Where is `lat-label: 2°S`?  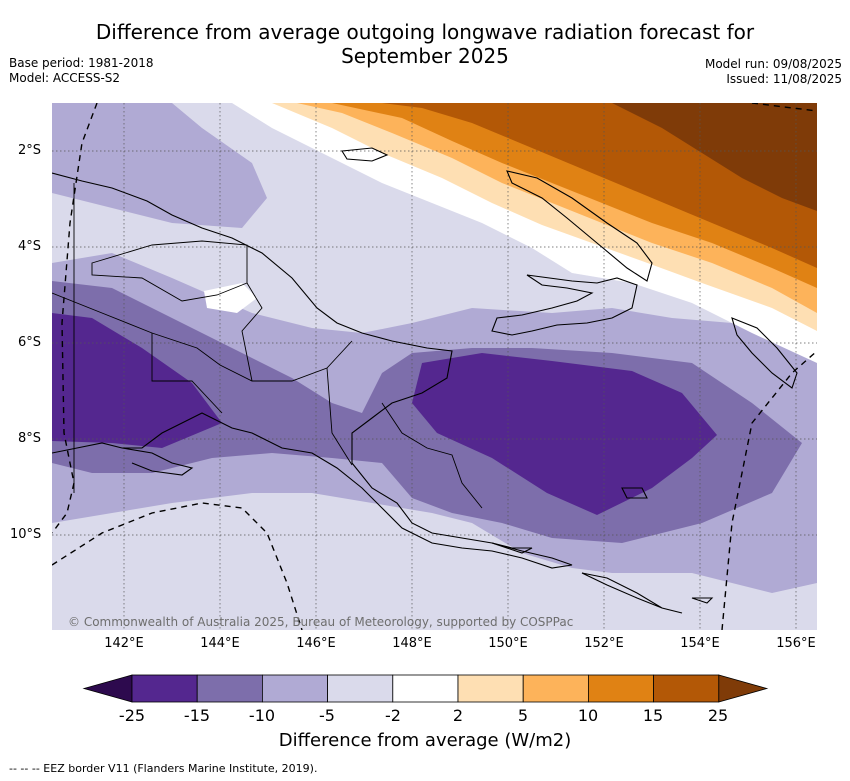 lat-label: 2°S is located at coordinates (30, 150).